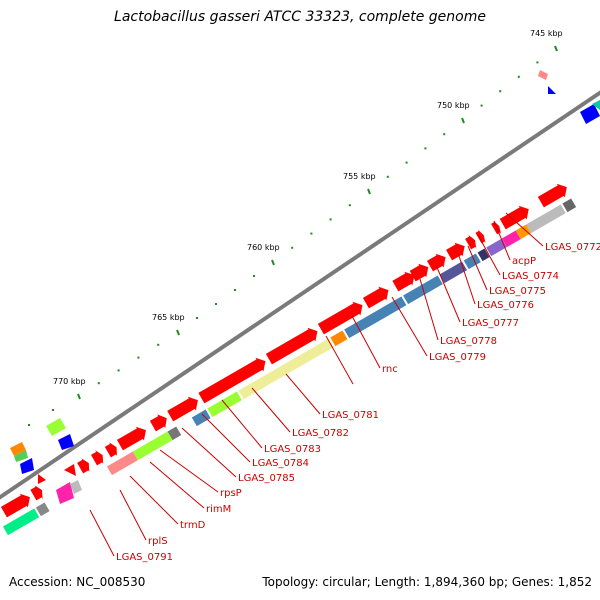 This screenshot has height=600, width=600. Describe the element at coordinates (453, 105) in the screenshot. I see `scale-label: 750 kbp` at that location.